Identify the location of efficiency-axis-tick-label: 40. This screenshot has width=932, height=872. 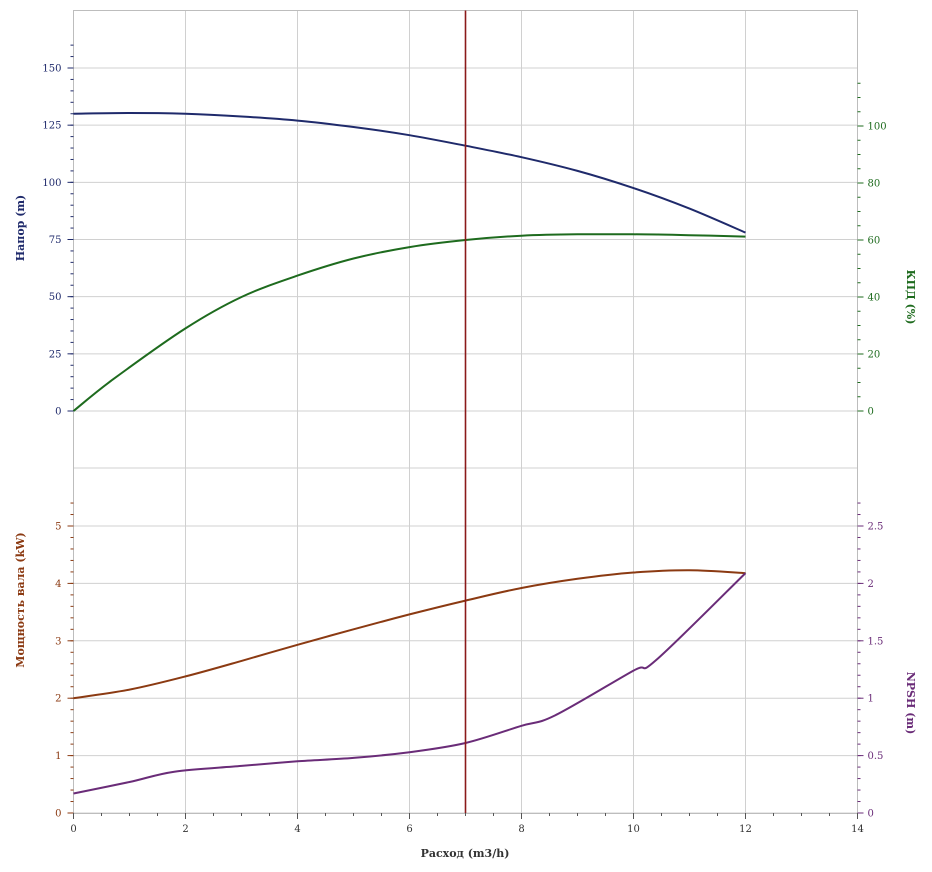
(874, 298).